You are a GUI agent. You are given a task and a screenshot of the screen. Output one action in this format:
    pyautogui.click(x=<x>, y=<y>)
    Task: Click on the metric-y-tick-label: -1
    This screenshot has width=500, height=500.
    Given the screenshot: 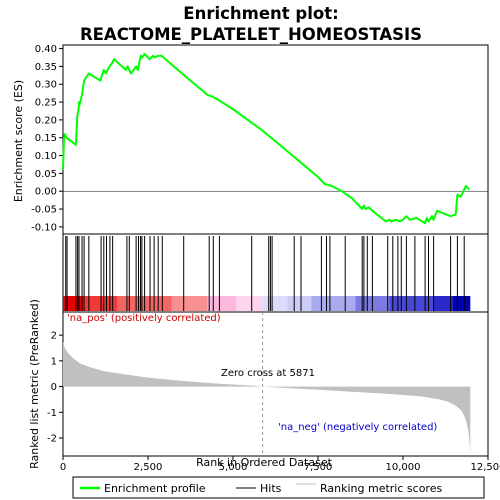 What is the action you would take?
    pyautogui.click(x=52, y=413)
    